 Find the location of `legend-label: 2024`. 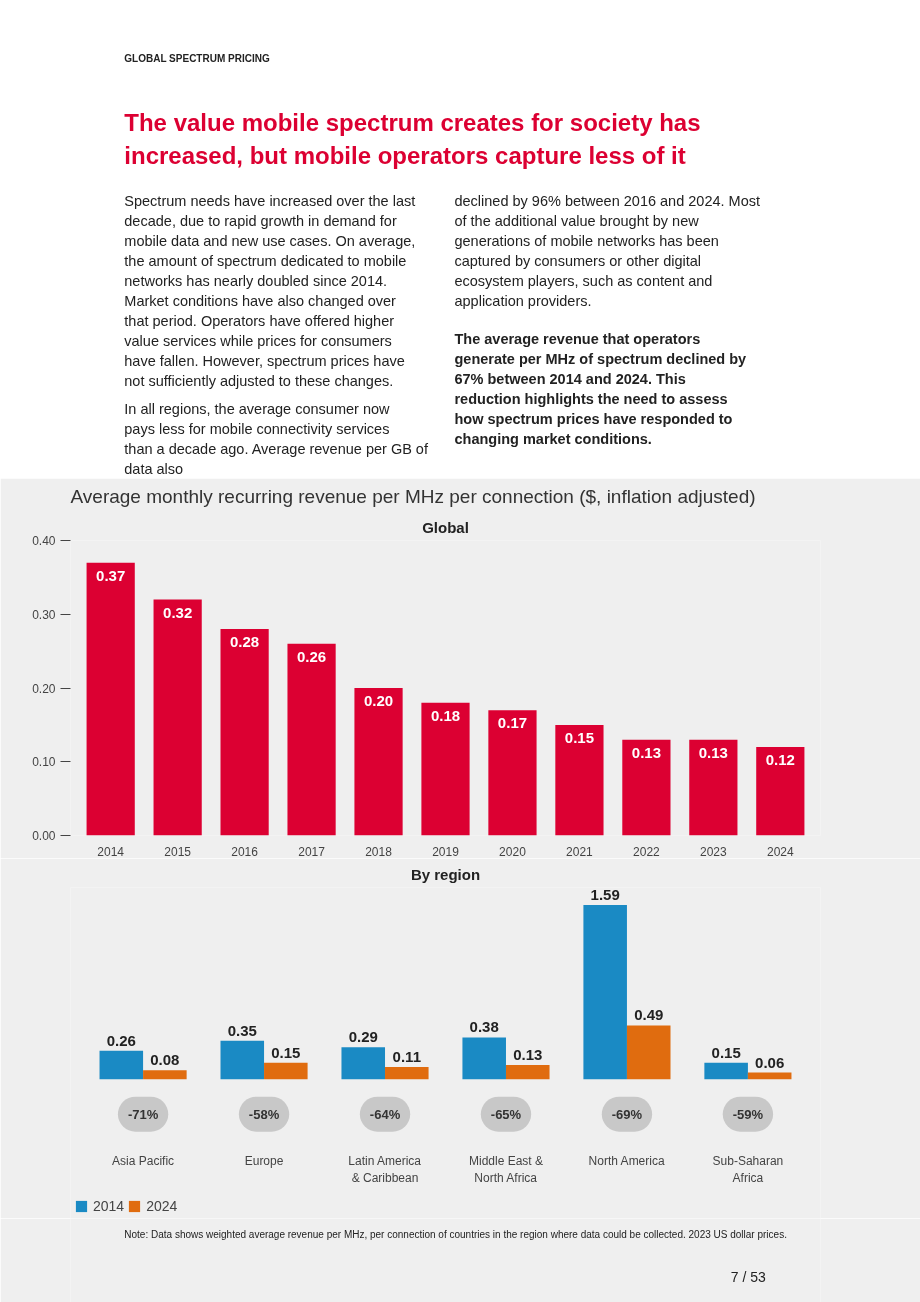

legend-label: 2024 is located at coordinates (162, 1206).